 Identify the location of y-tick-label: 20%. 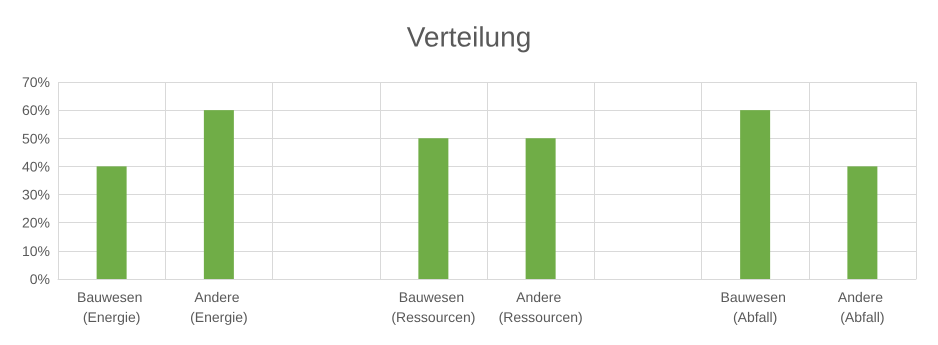
(36, 222).